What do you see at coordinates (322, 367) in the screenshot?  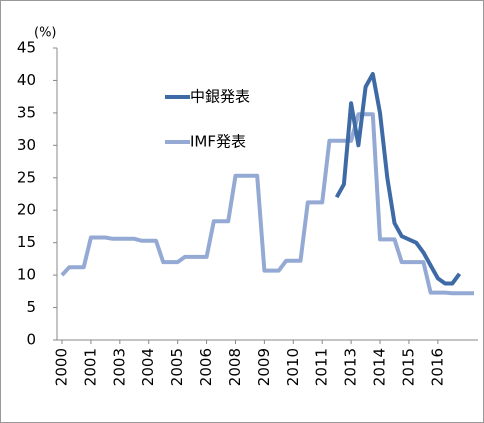 I see `x-tick-label: 2011` at bounding box center [322, 367].